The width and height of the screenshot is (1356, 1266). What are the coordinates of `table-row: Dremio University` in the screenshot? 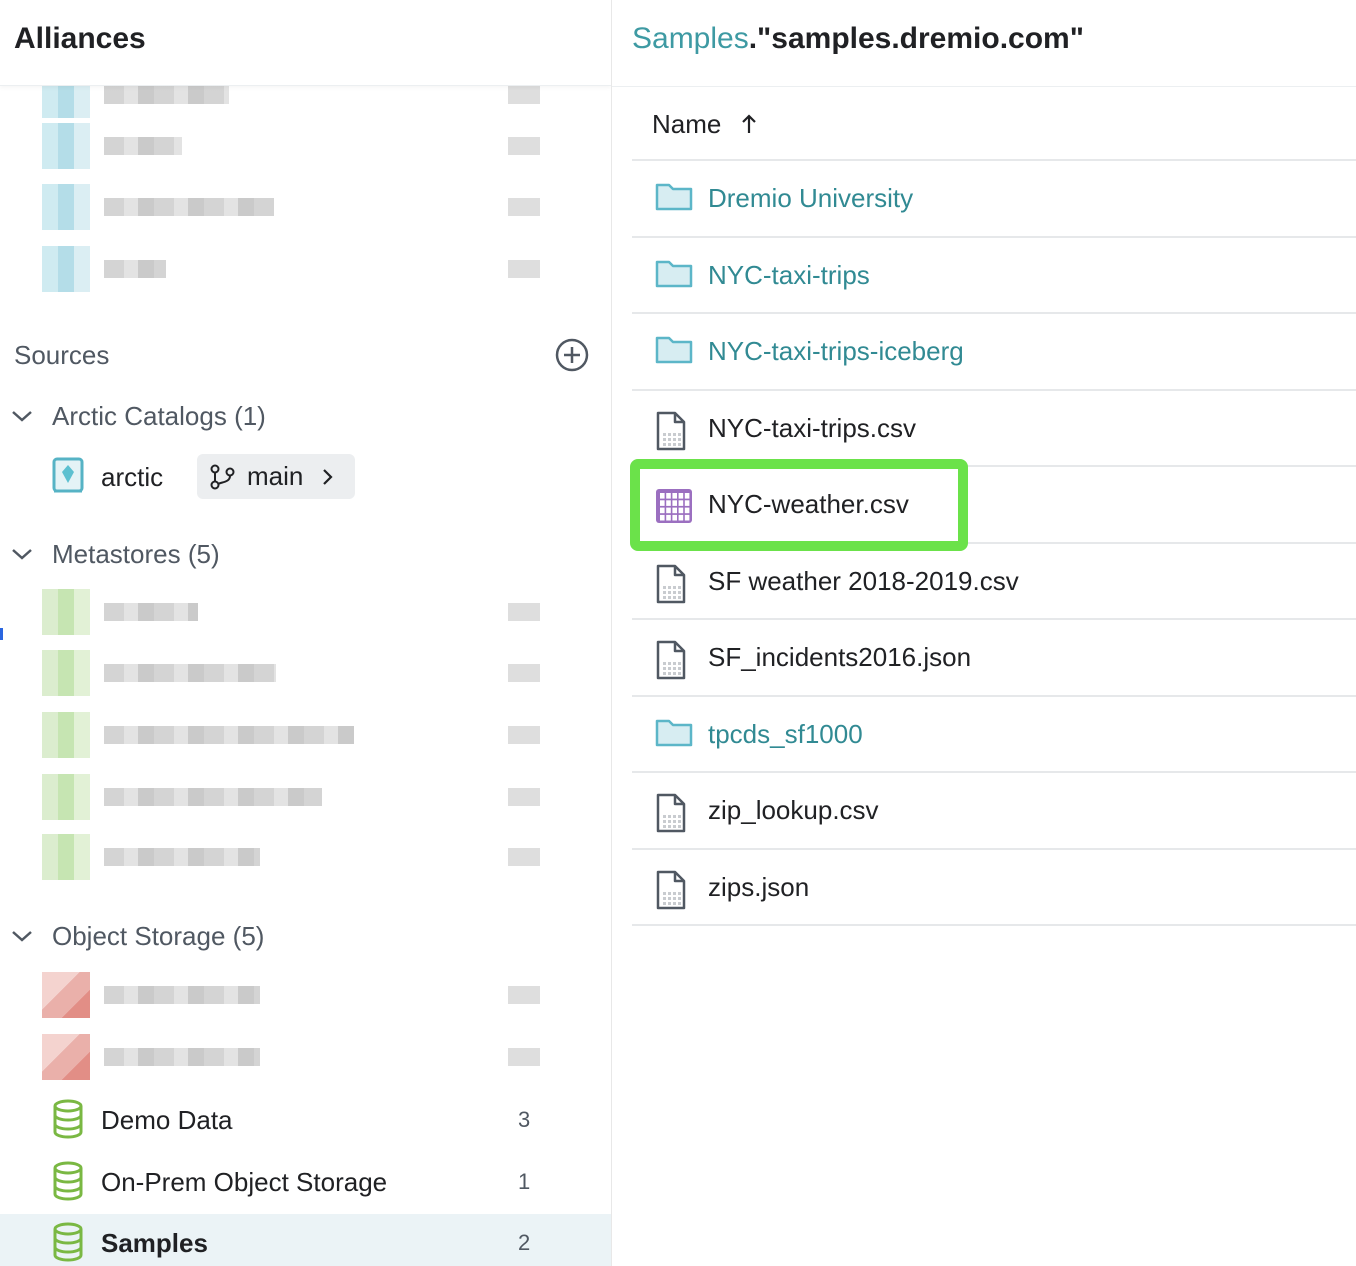 It's located at (994, 199).